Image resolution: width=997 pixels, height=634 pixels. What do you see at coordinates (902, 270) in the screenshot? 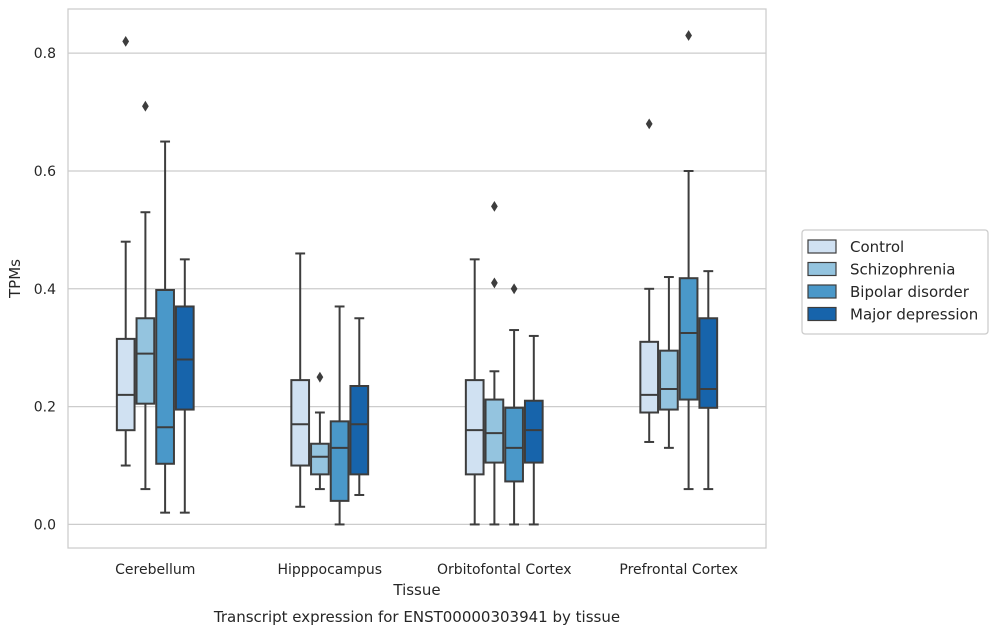
I see `legend-label: Schizophrenia` at bounding box center [902, 270].